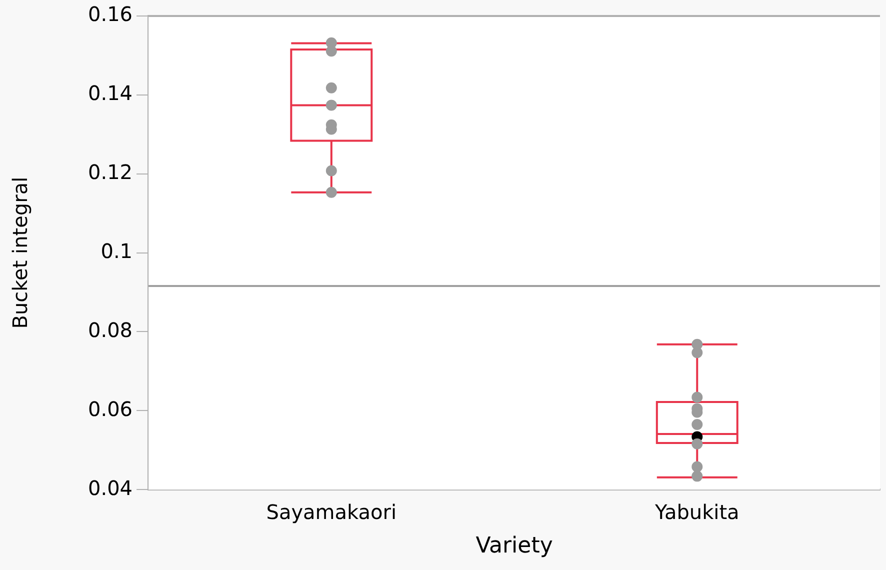  What do you see at coordinates (514, 546) in the screenshot?
I see `x-axis-title: Variety` at bounding box center [514, 546].